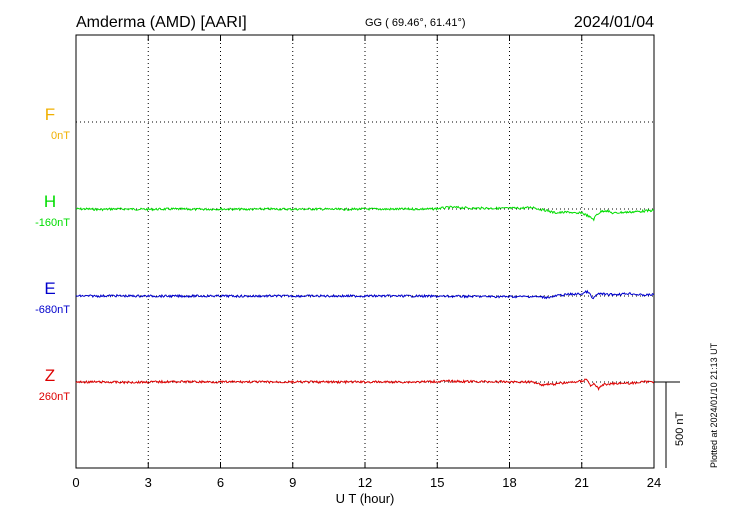 This screenshot has width=730, height=520. What do you see at coordinates (365, 384) in the screenshot?
I see `series-line-z` at bounding box center [365, 384].